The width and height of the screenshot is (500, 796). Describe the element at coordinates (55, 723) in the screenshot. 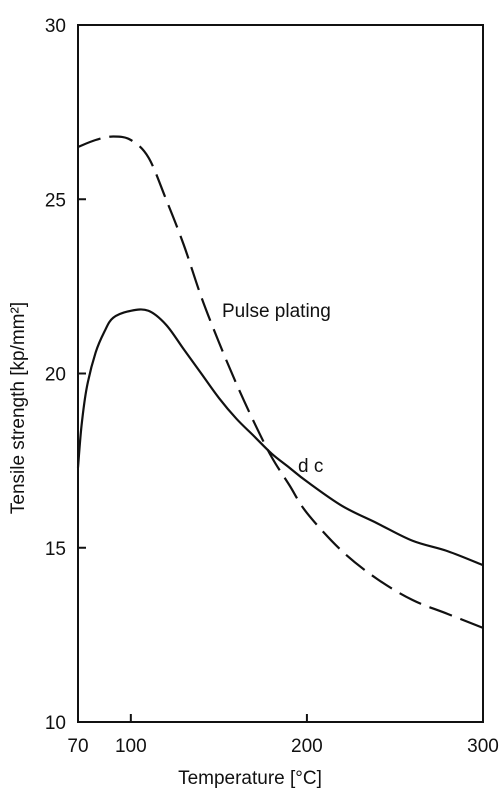

I see `y-tick-label: 10` at that location.